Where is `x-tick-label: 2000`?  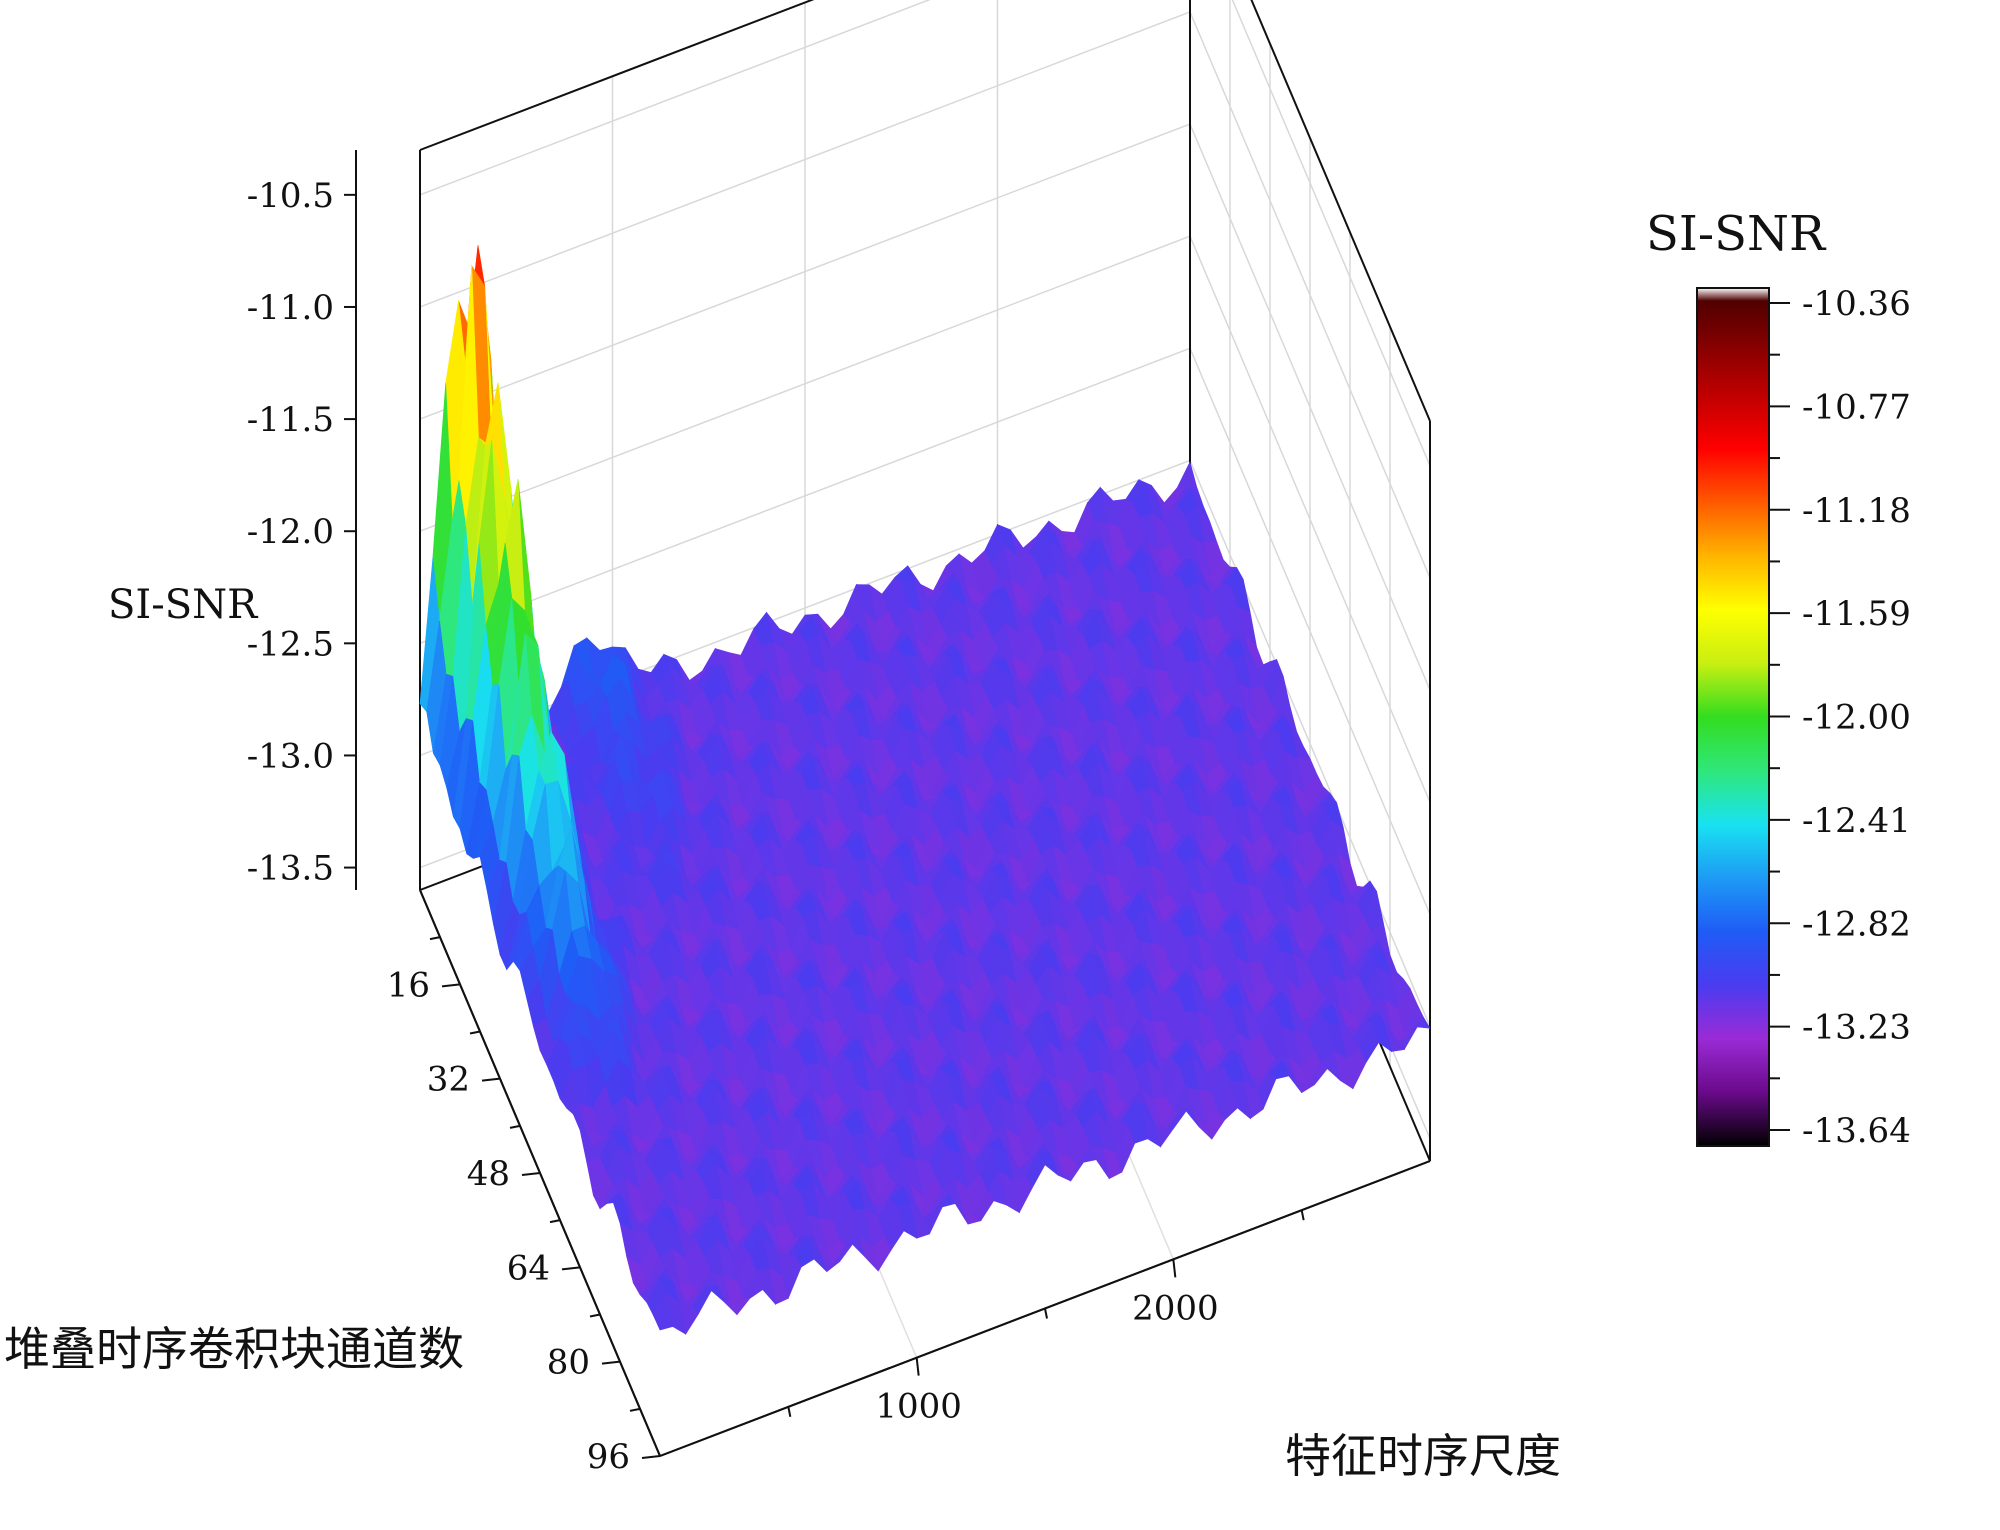 x-tick-label: 2000 is located at coordinates (1175, 1308).